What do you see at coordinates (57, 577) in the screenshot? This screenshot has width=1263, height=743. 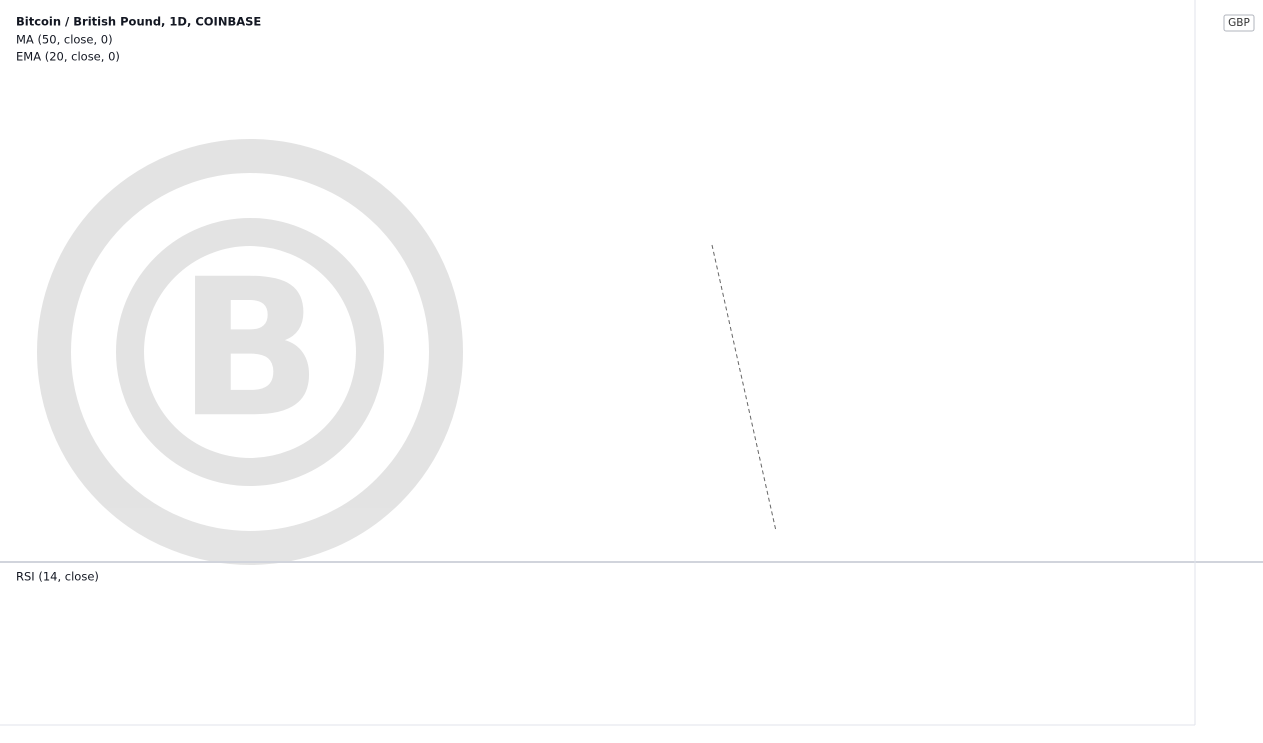 I see `pane-title: RSI (14, close)` at bounding box center [57, 577].